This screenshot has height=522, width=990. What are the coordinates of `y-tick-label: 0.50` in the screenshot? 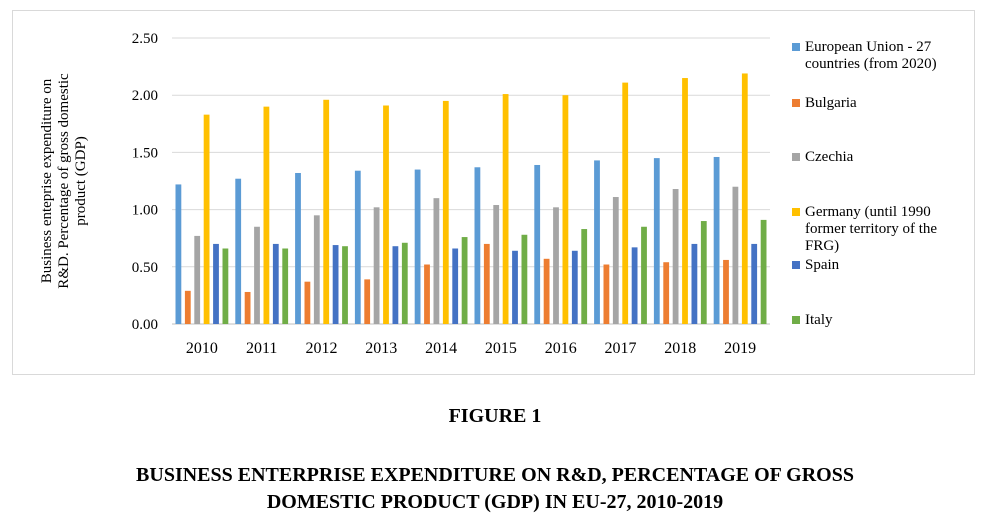 It's located at (145, 268).